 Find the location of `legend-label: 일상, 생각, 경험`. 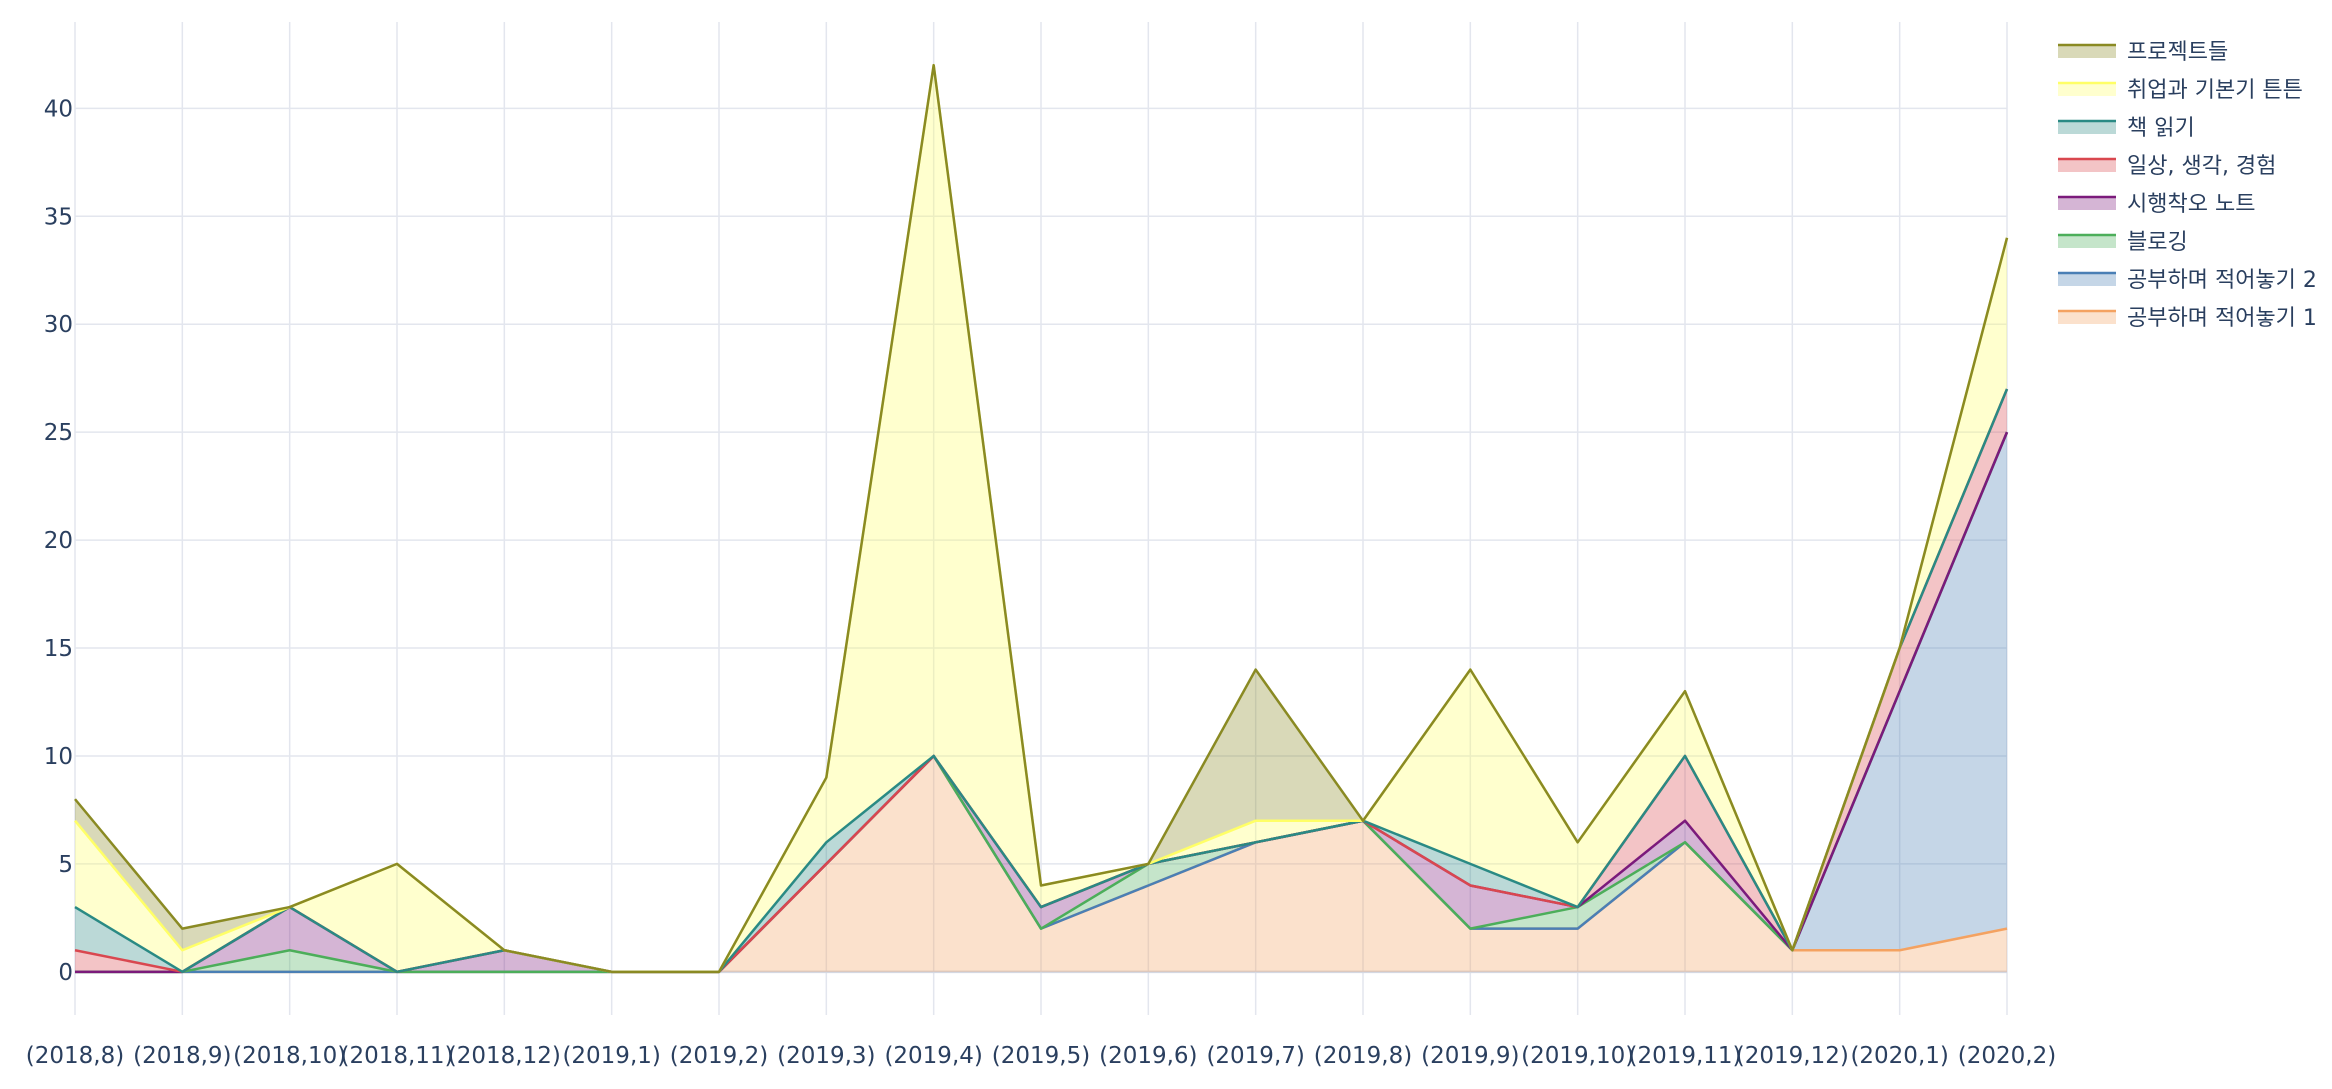

legend-label: 일상, 생각, 경험 is located at coordinates (2201, 166).